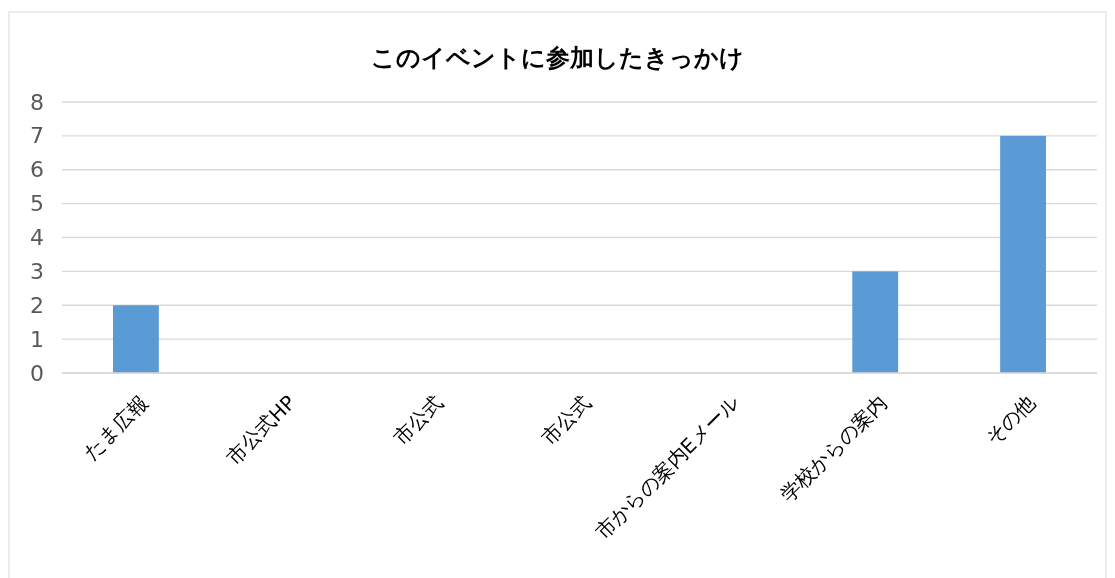  I want to click on y-tick-label: 2, so click(37, 305).